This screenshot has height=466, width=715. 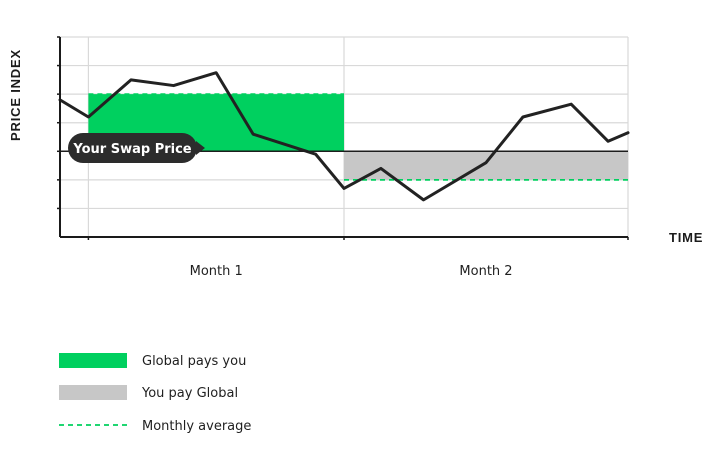 I want to click on swap-price-label: Your Swap Price, so click(x=131, y=149).